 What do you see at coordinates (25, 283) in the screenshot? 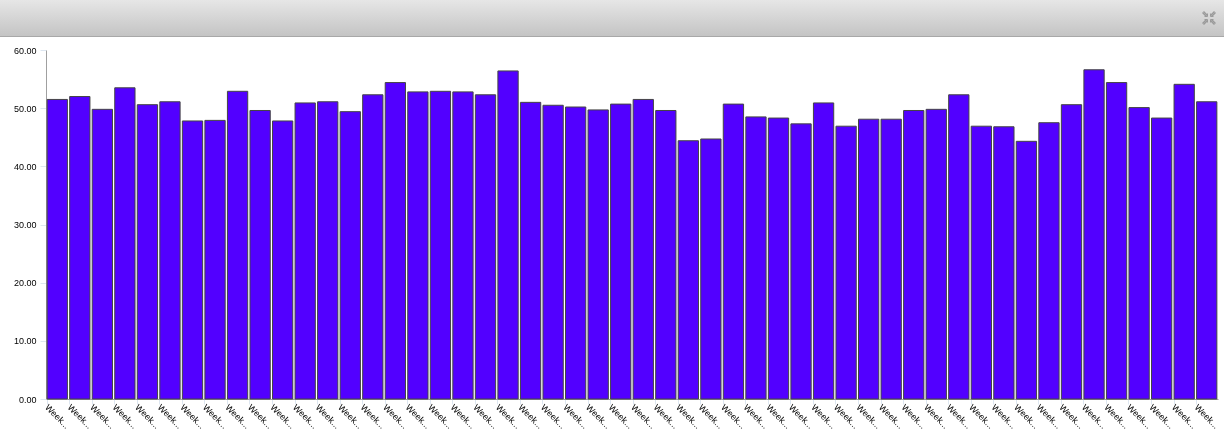
I see `y-tick-label: 20.00` at bounding box center [25, 283].